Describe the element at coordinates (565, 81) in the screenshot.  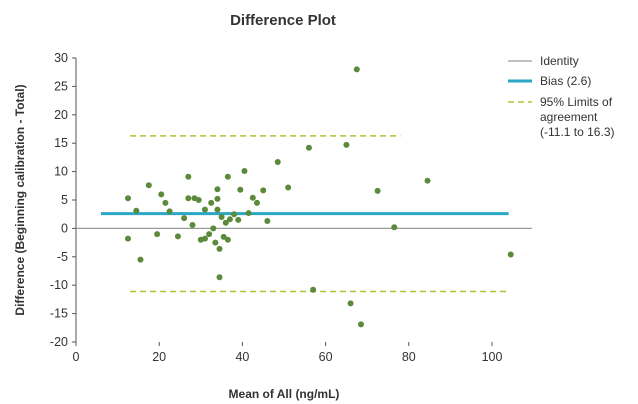
I see `legend-bias-label: Bias (2.6)` at that location.